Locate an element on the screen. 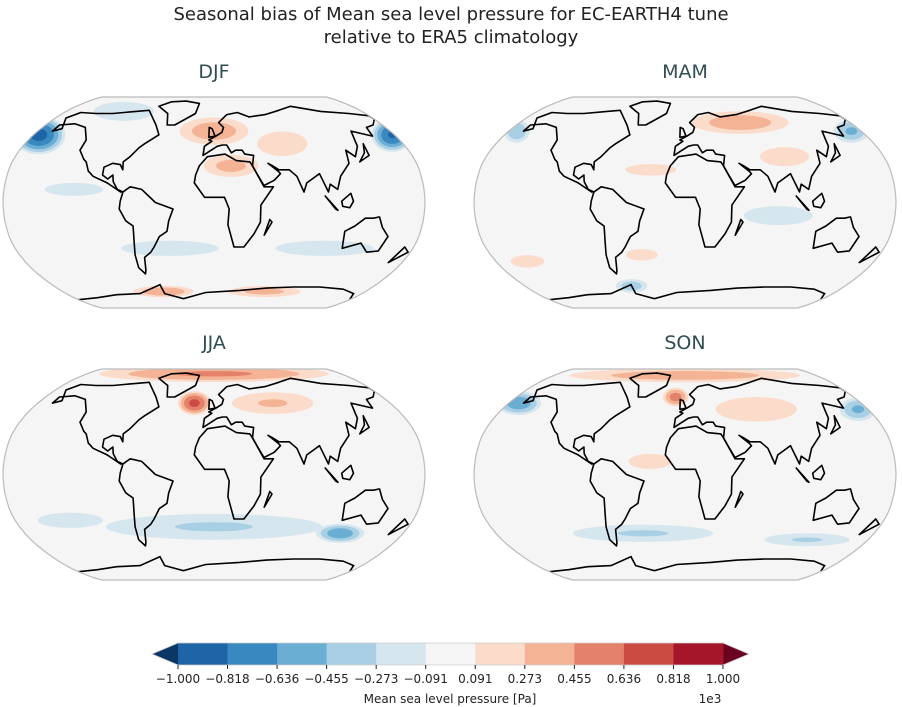 The width and height of the screenshot is (902, 707). colorbar-tick-label: −0.091 is located at coordinates (425, 679).